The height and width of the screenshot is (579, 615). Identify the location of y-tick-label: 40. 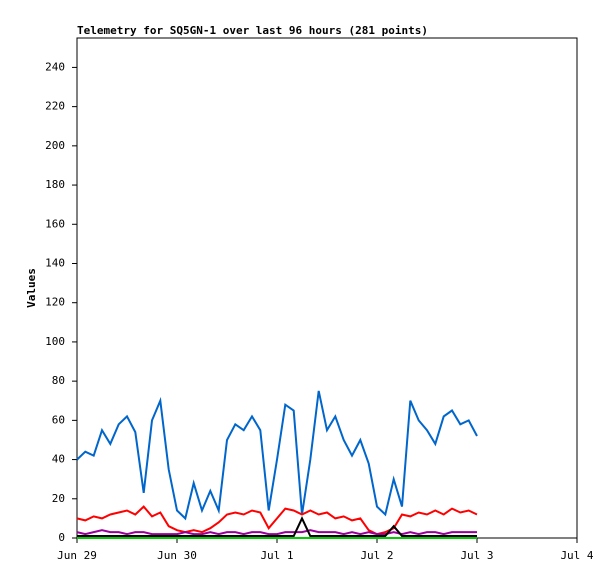
(58, 459).